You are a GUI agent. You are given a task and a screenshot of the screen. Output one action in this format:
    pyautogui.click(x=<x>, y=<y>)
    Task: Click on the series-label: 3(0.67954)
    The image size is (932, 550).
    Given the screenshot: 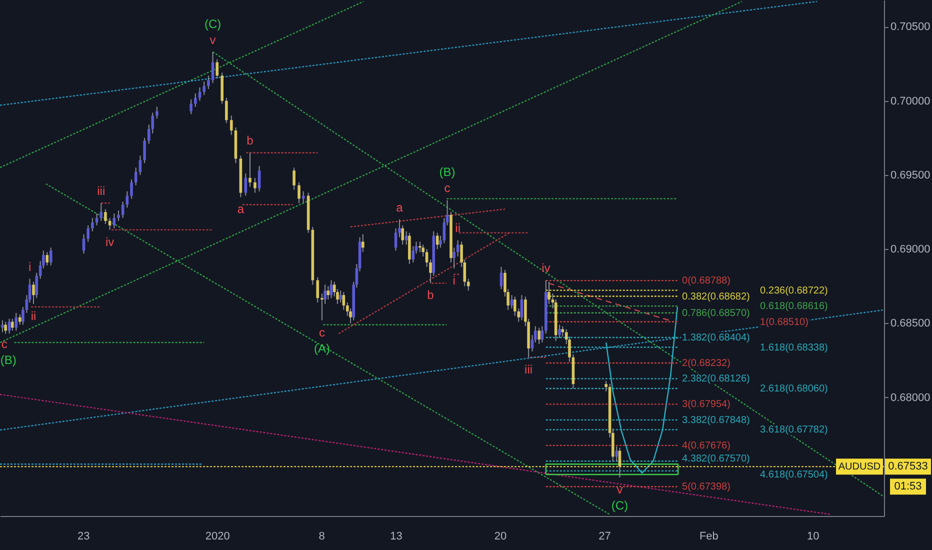 What is the action you would take?
    pyautogui.click(x=706, y=404)
    